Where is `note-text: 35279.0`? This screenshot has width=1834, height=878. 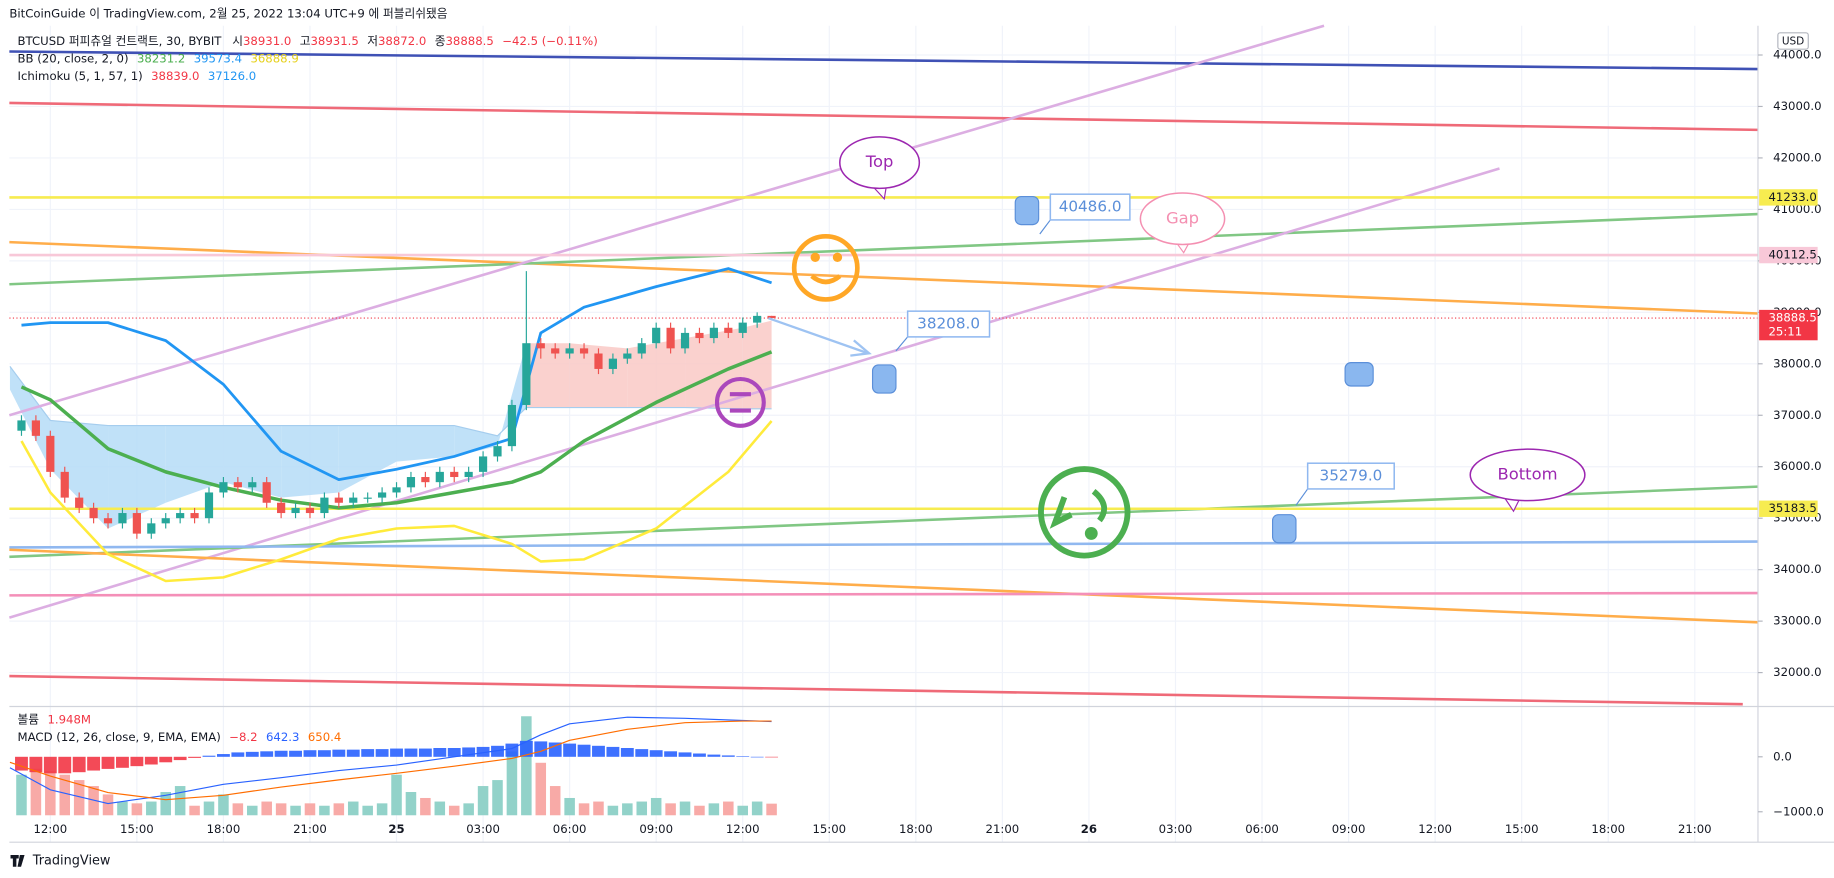
note-text: 35279.0 is located at coordinates (1351, 476).